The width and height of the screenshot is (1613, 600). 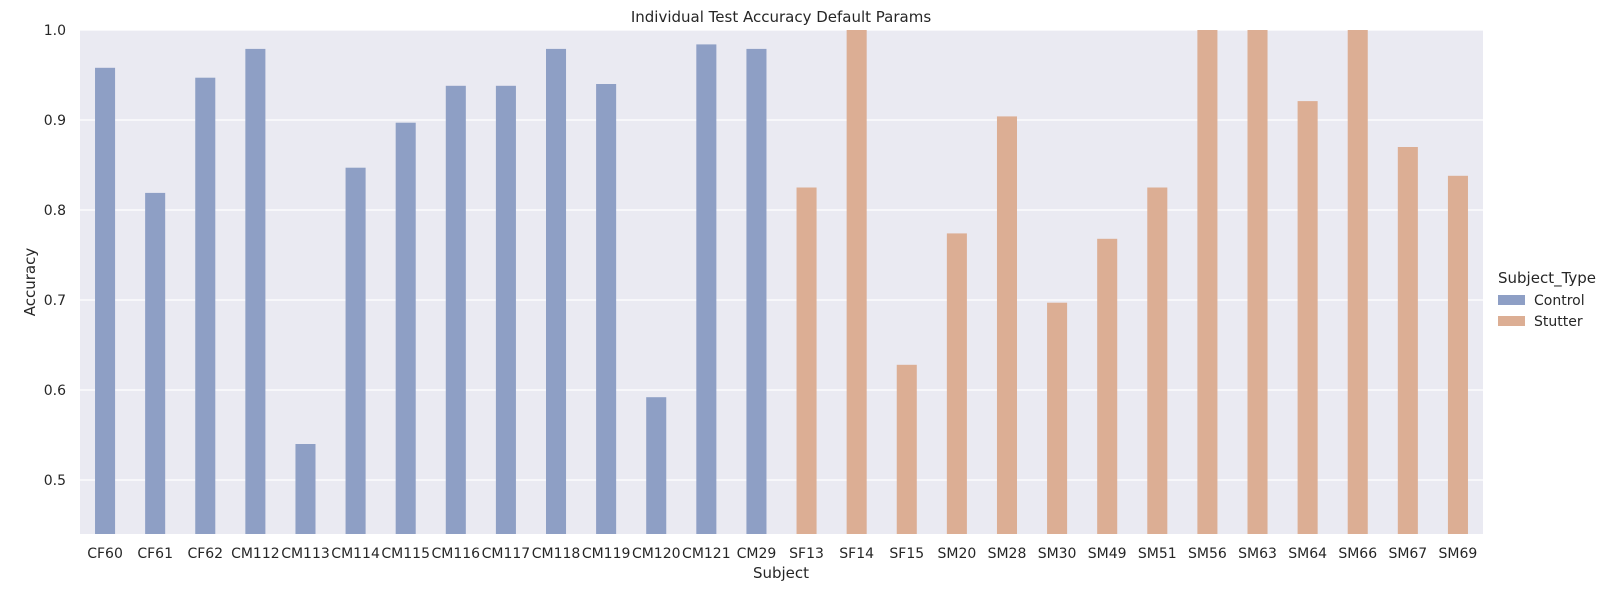 What do you see at coordinates (756, 291) in the screenshot?
I see `bar-control-cm29` at bounding box center [756, 291].